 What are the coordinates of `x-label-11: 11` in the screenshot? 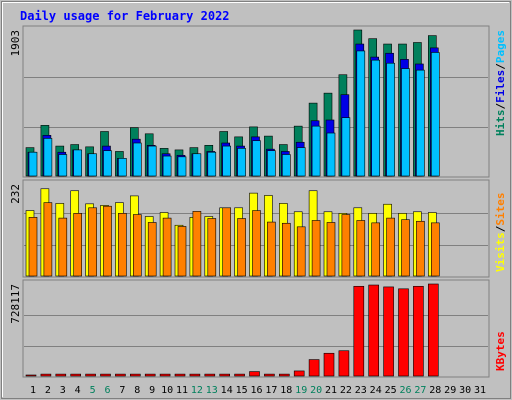 It's located at (182, 390).